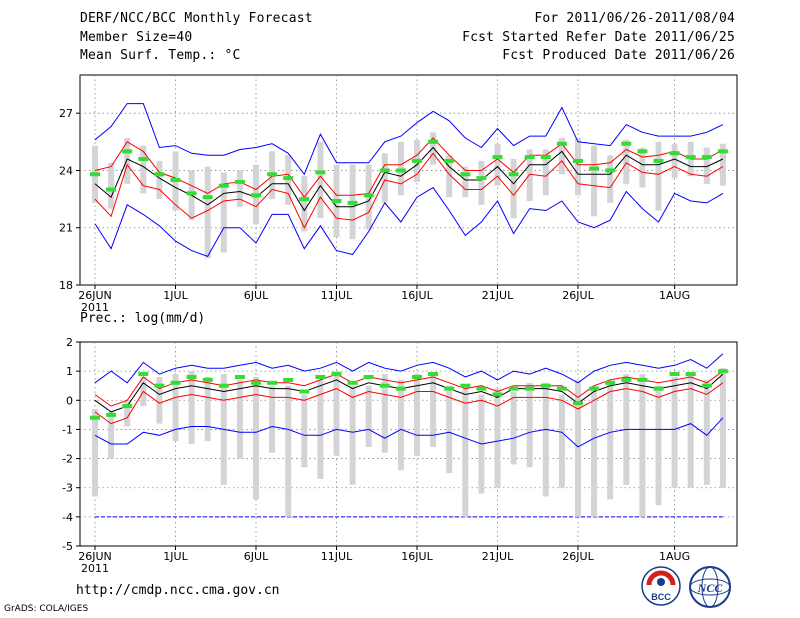  I want to click on grads-credit: GrADS: COLA/IGES, so click(46, 609).